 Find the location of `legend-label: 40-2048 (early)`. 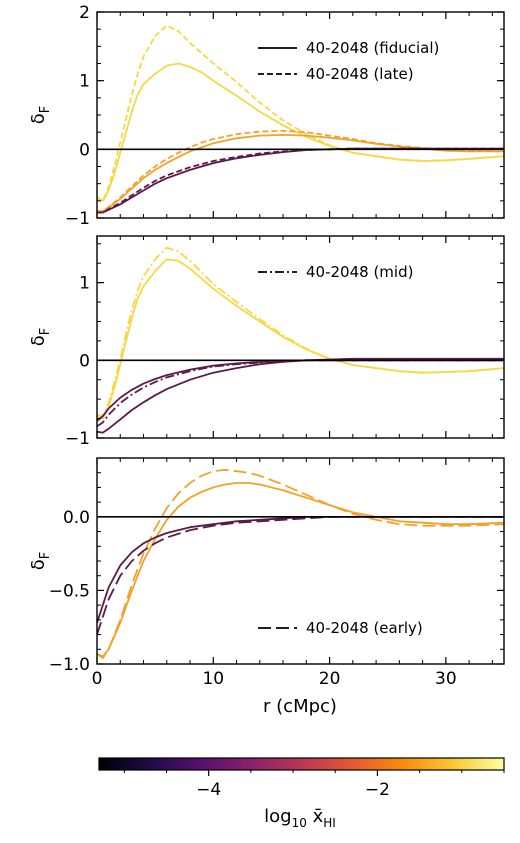

legend-label: 40-2048 (early) is located at coordinates (364, 628).